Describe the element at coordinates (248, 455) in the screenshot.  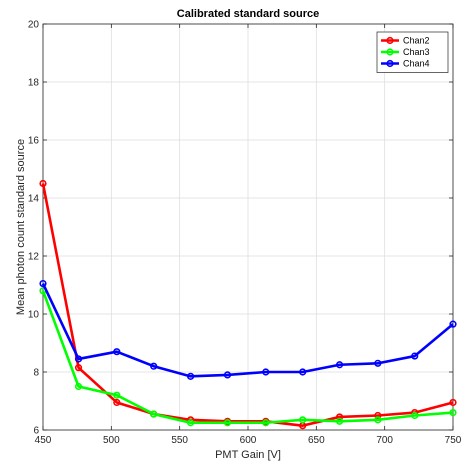
I see `x-axis-label: PMT Gain [V]` at that location.